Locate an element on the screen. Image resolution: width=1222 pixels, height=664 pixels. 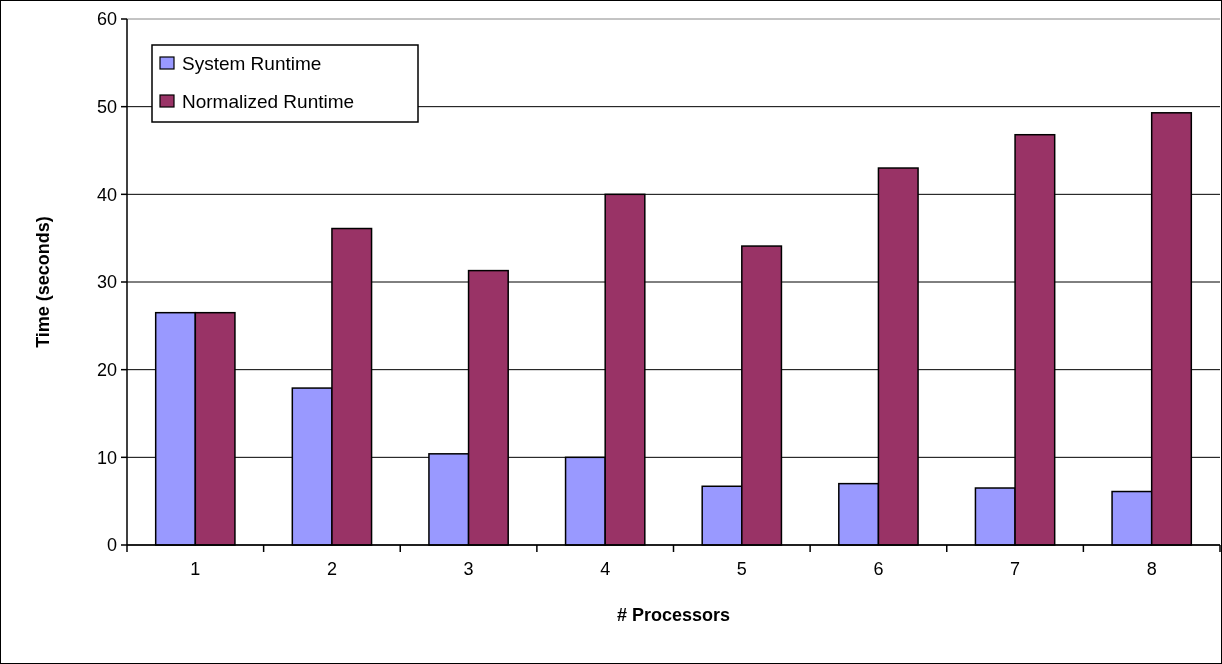
legend-label: System Runtime is located at coordinates (252, 63).